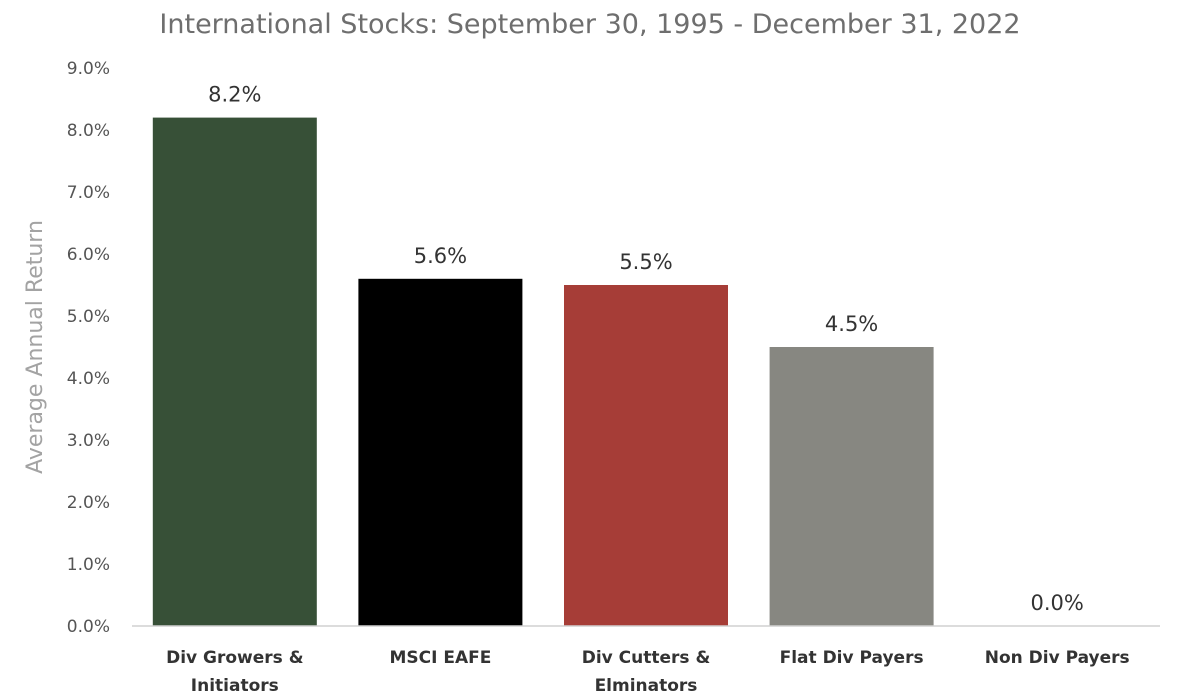 This screenshot has height=698, width=1180. I want to click on y-tick-label: 1.0%, so click(88, 565).